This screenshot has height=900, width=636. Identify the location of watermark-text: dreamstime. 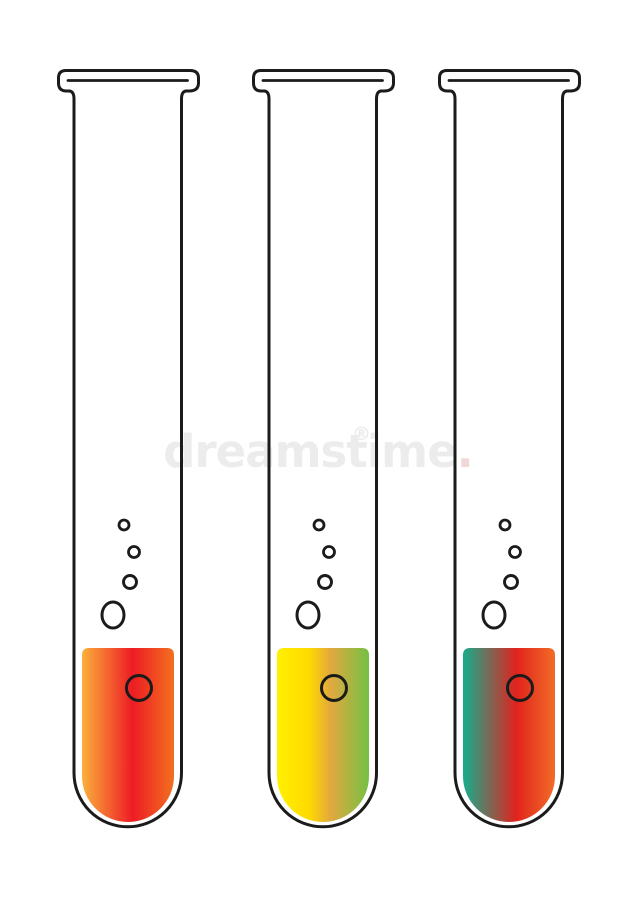
(310, 451).